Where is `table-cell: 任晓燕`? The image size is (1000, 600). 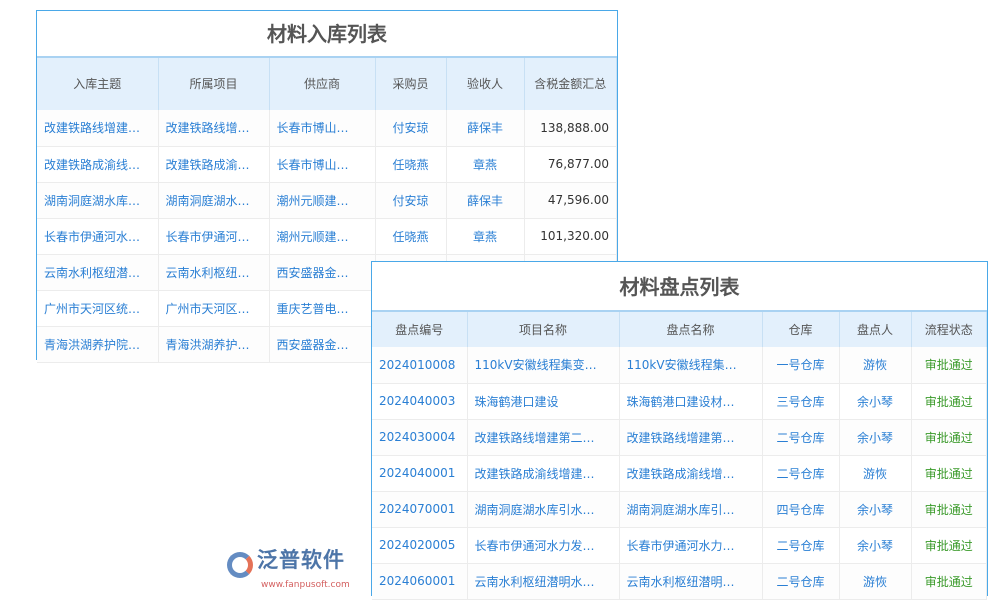
table-cell: 任晓燕 is located at coordinates (411, 164).